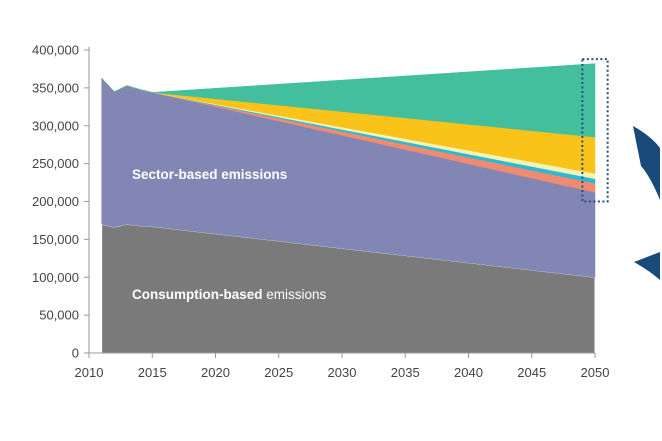 This screenshot has width=662, height=441. I want to click on y-tick-label: 200,000, so click(55, 201).